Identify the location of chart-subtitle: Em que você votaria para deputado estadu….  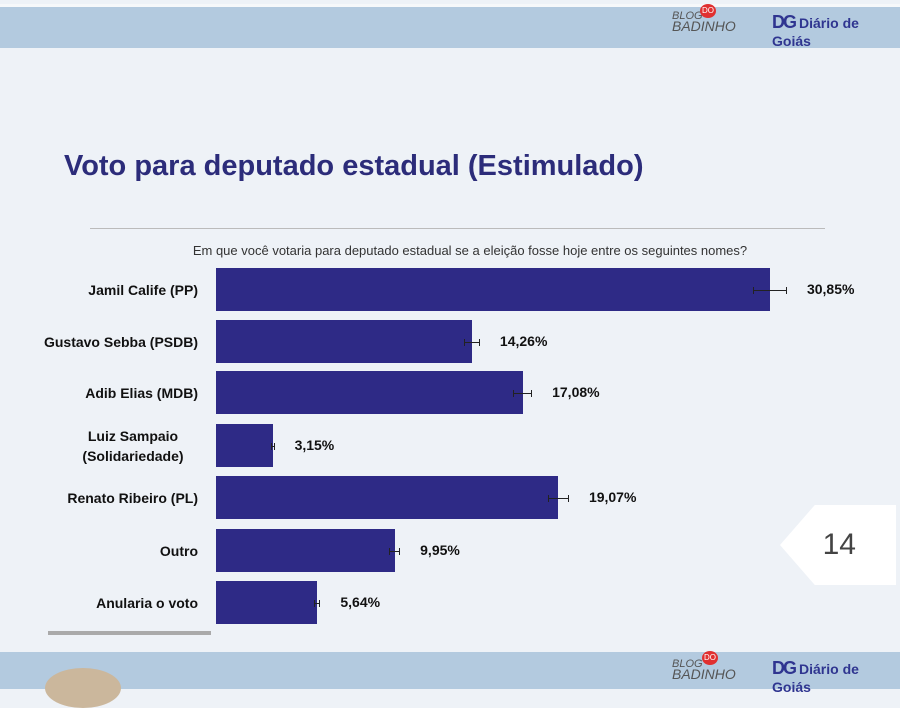
(470, 250).